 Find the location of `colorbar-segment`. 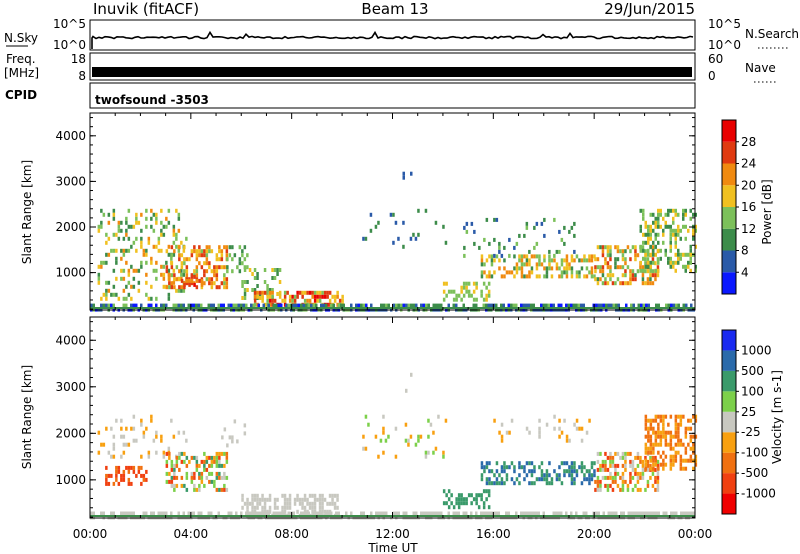

colorbar-segment is located at coordinates (729, 340).